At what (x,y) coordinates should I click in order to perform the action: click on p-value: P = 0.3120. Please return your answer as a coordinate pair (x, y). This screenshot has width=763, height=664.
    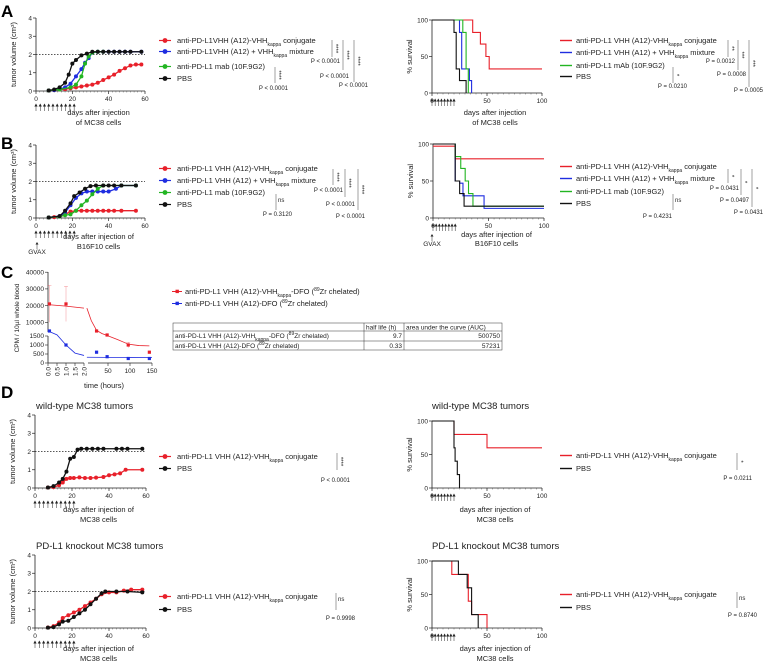
    Looking at the image, I should click on (278, 215).